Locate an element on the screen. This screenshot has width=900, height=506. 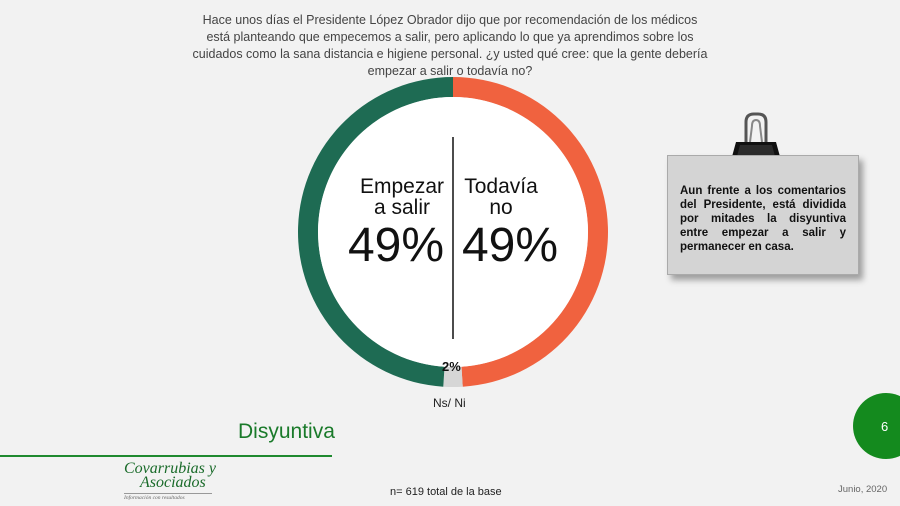
label-todavia-line2: no is located at coordinates (501, 207).